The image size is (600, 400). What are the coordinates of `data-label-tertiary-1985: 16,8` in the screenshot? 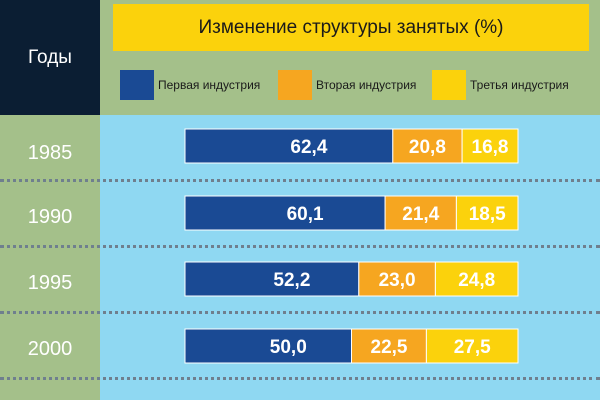 It's located at (490, 147).